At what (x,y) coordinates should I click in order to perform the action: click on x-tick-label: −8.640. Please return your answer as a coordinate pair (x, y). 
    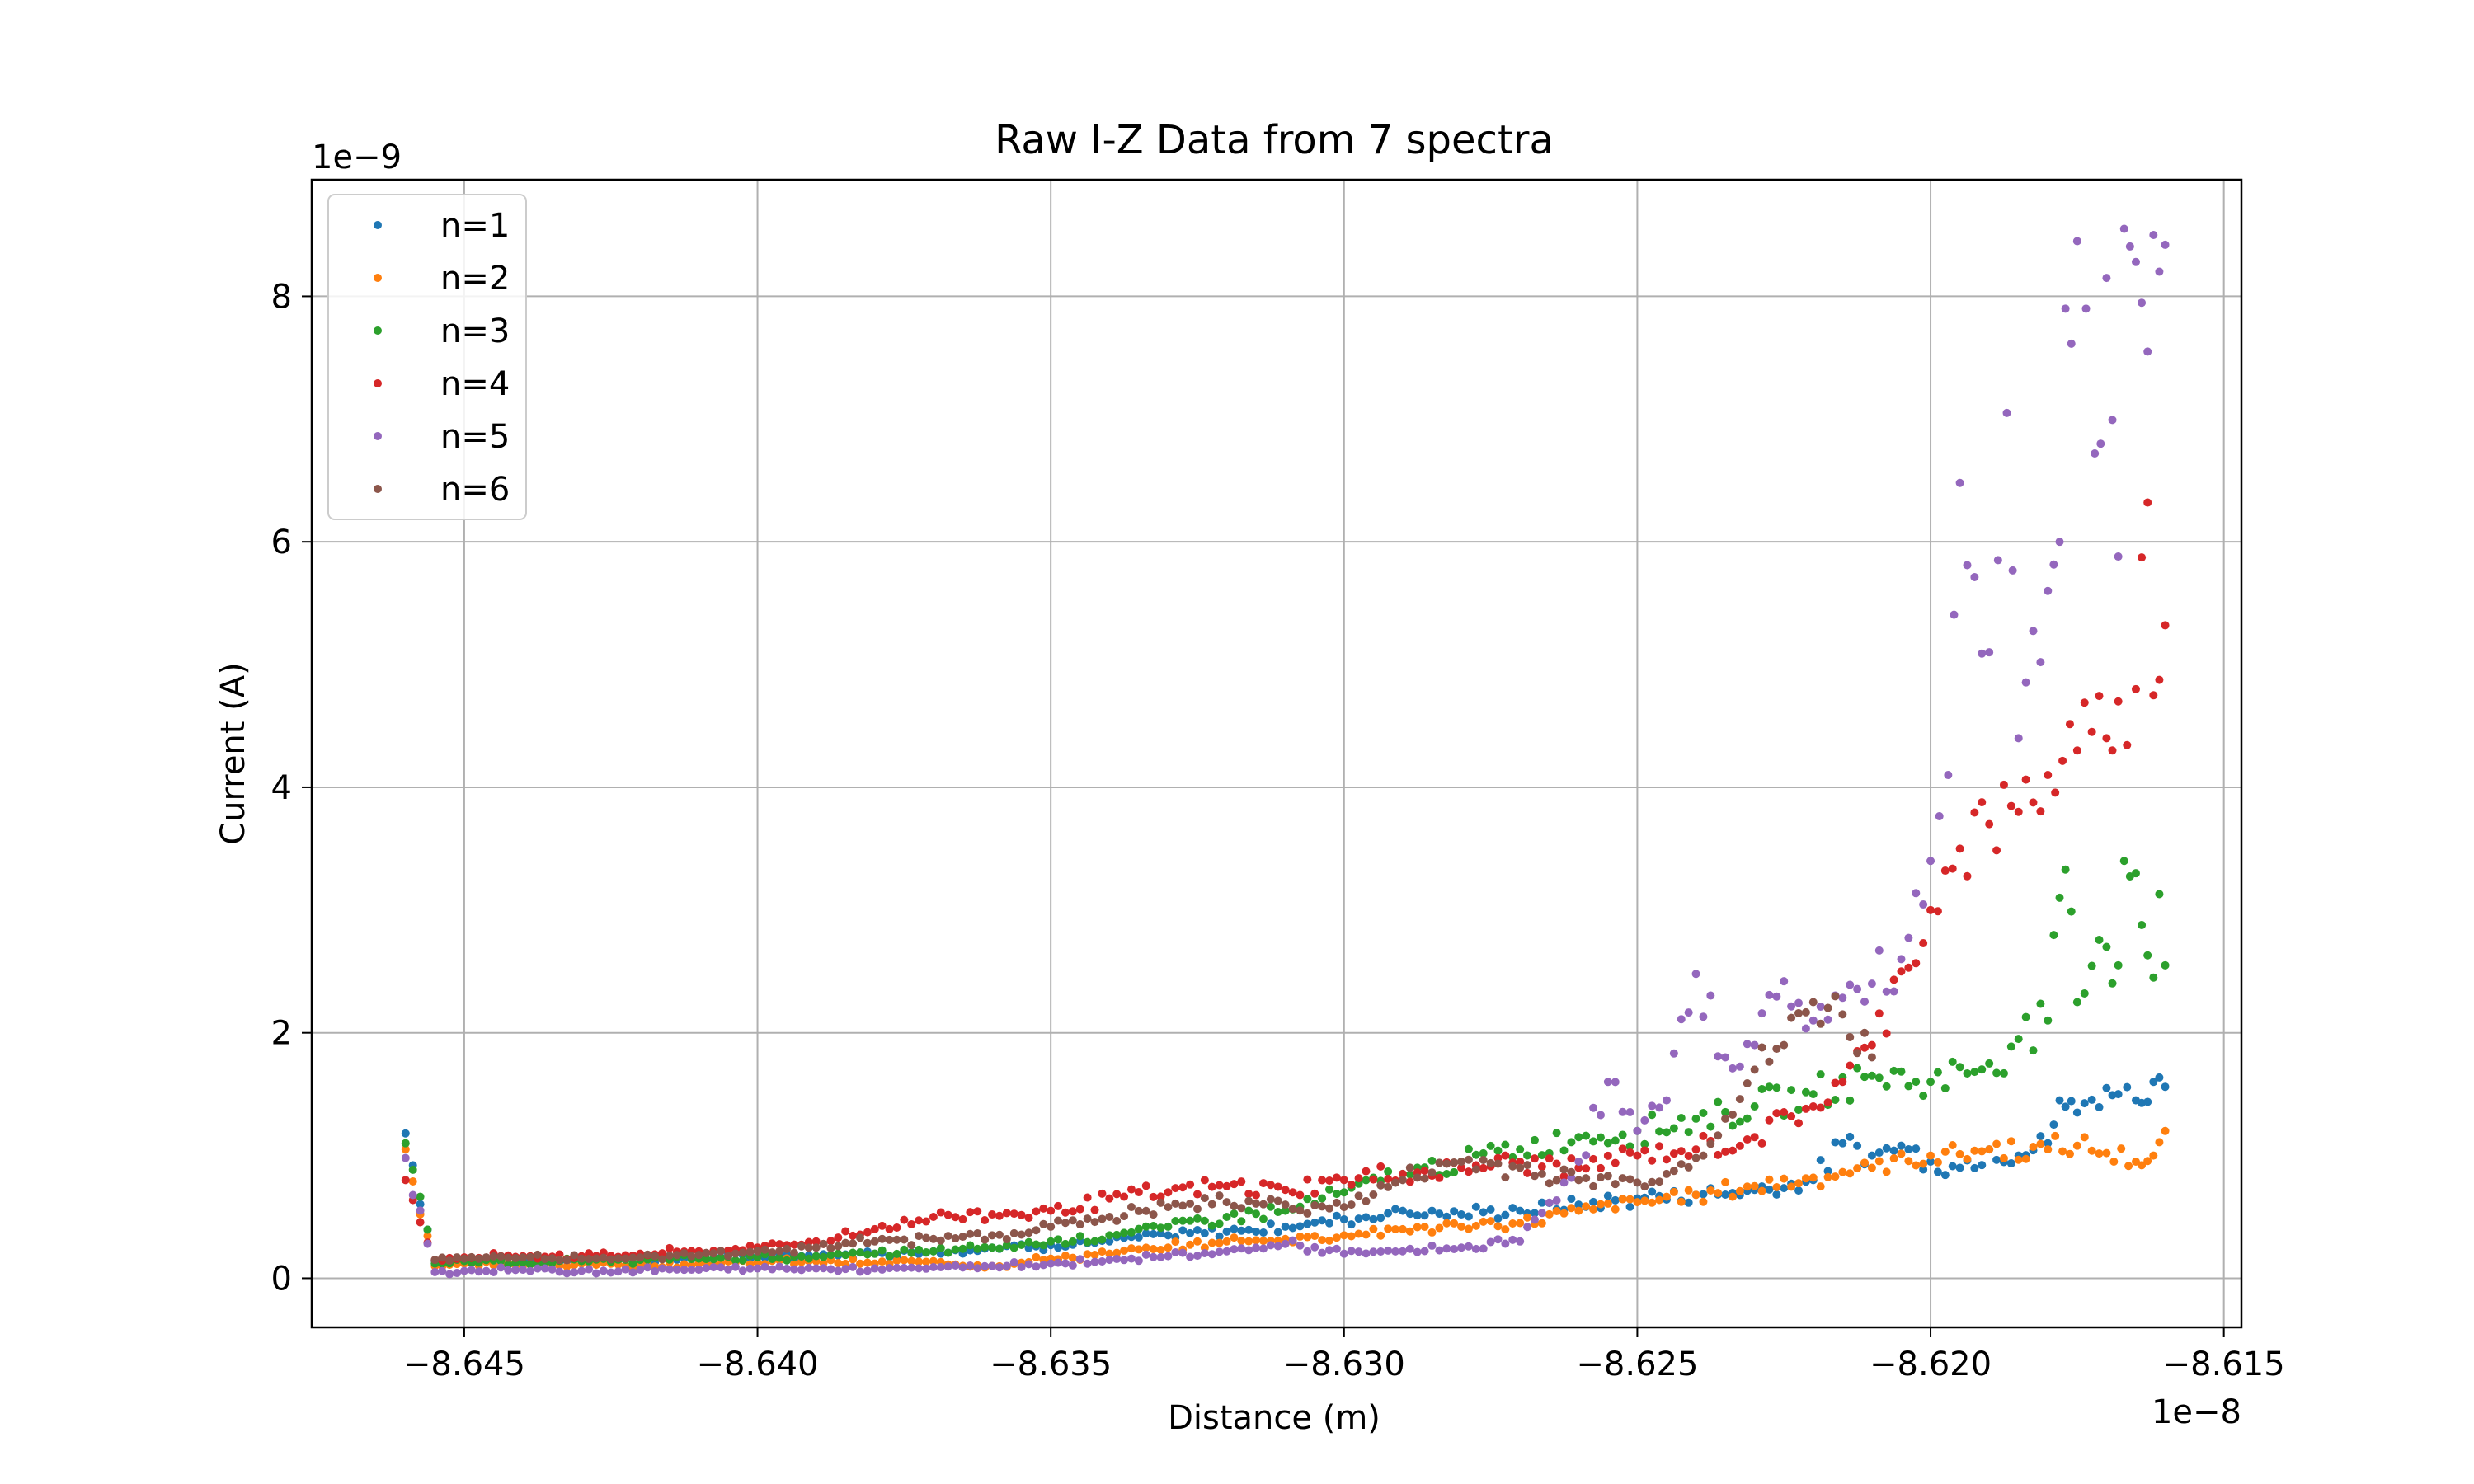
    Looking at the image, I should click on (758, 1364).